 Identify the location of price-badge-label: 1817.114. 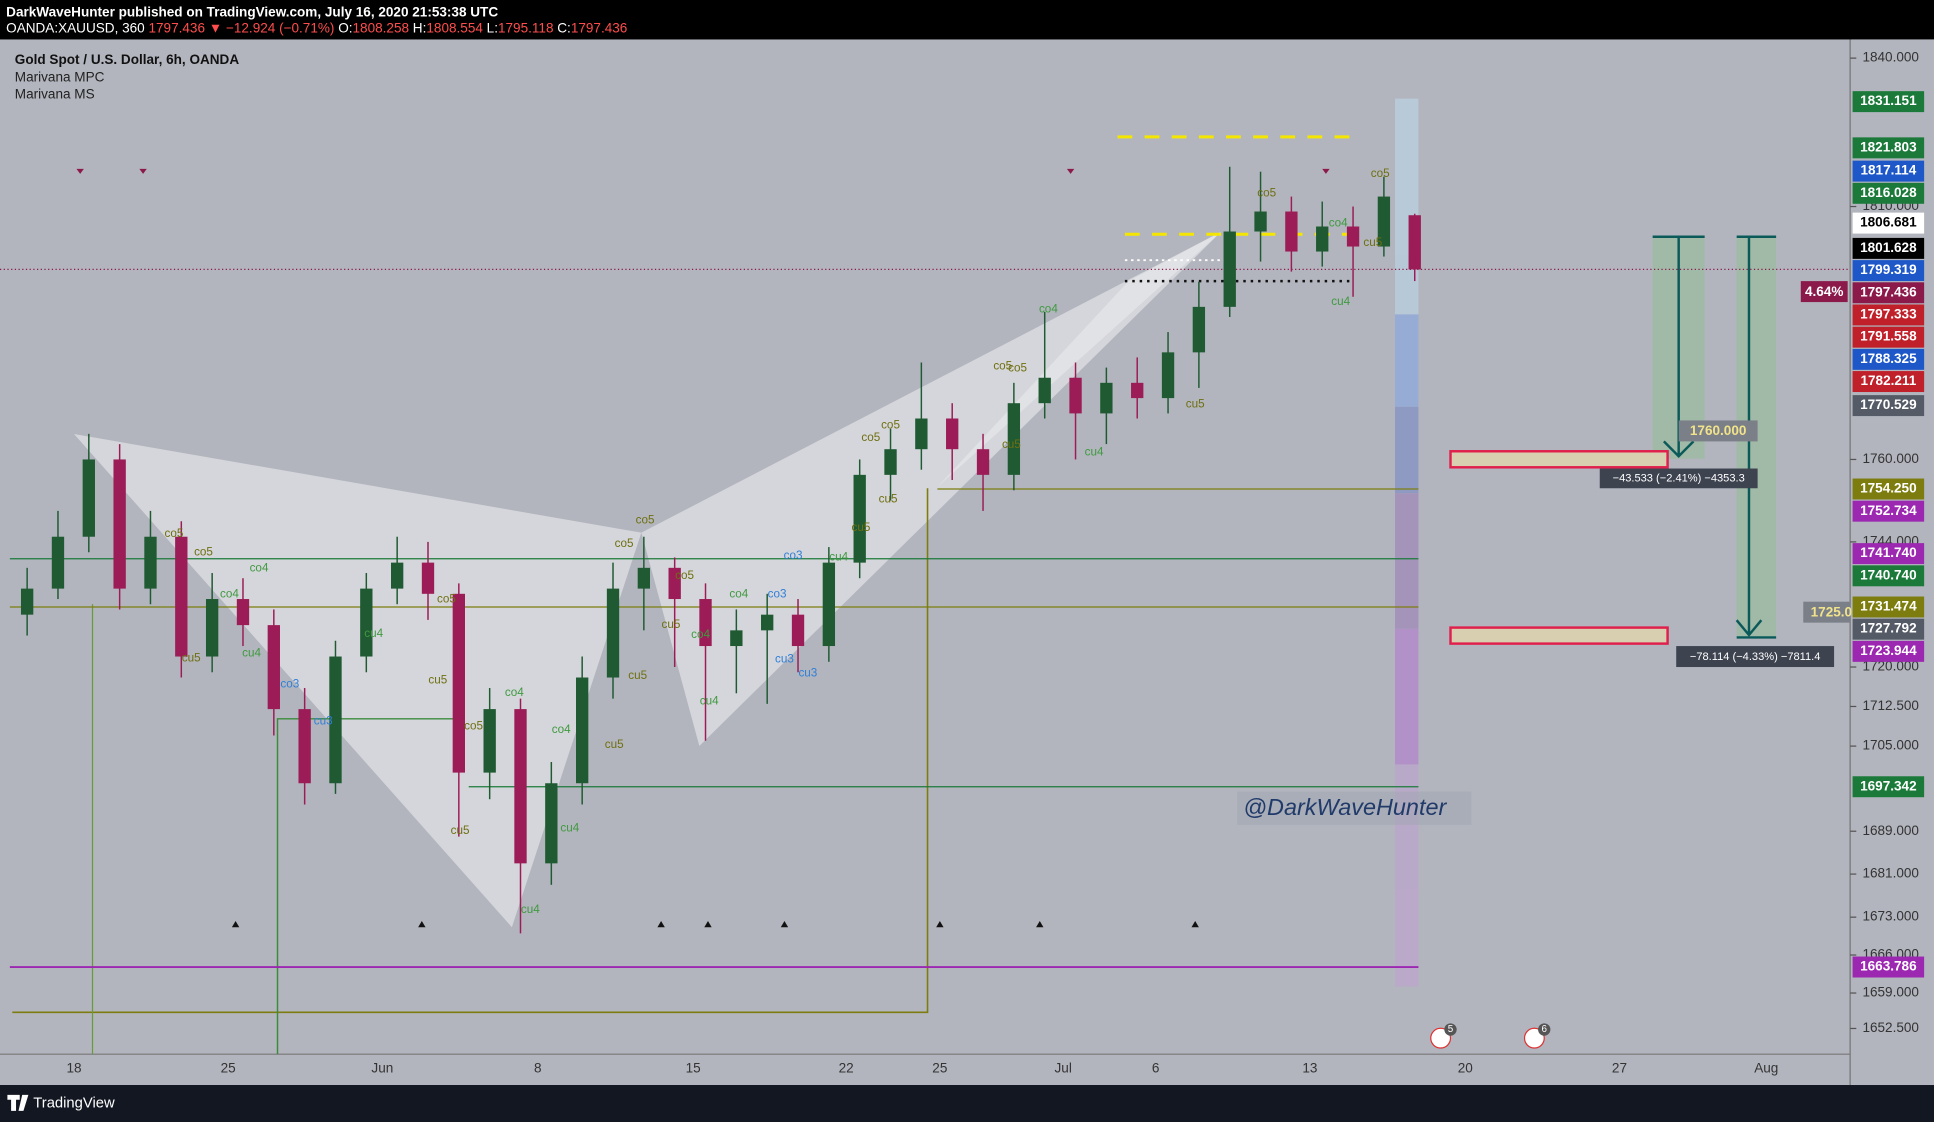
(1888, 170).